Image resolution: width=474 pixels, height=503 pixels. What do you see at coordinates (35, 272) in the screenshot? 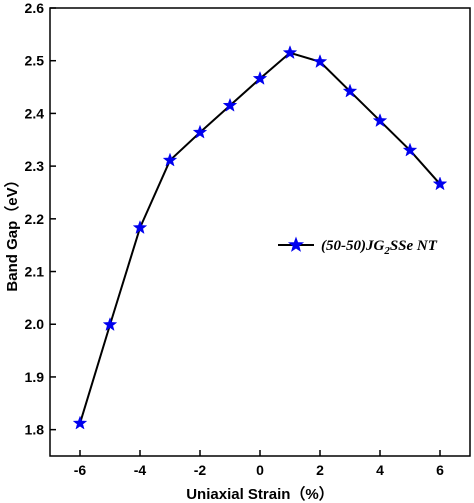
I see `y-tick-label: 2.1` at bounding box center [35, 272].